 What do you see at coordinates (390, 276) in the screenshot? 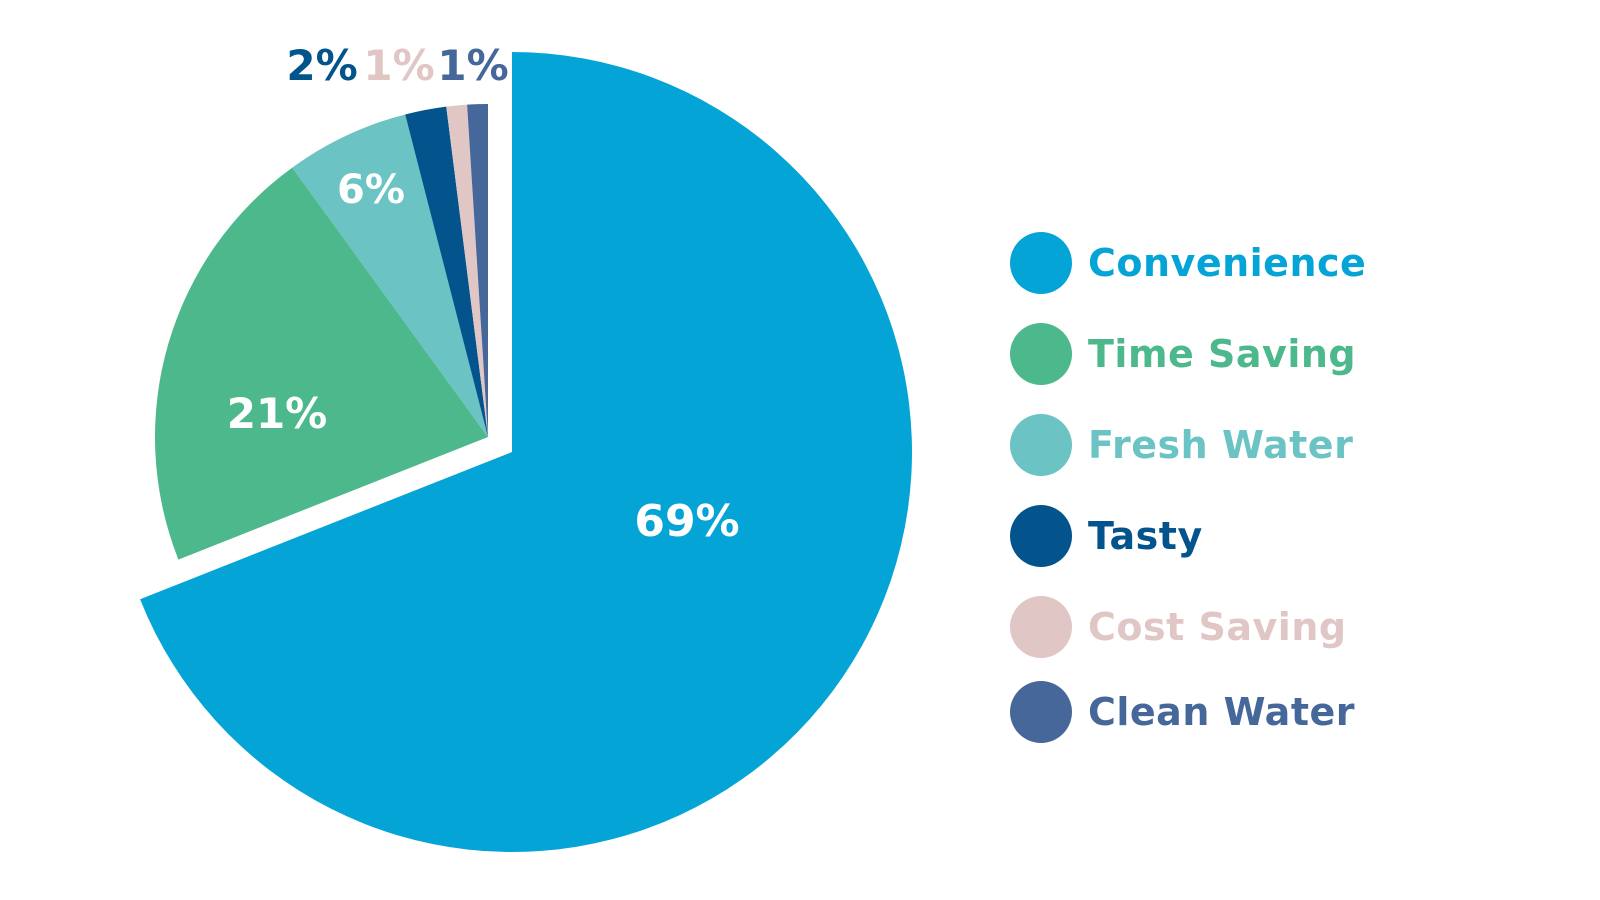
I see `pie-slice-fresh-water` at bounding box center [390, 276].